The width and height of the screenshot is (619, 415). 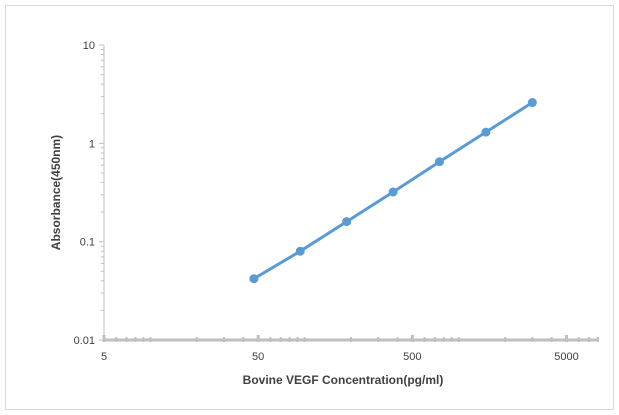 What do you see at coordinates (258, 357) in the screenshot?
I see `x-tick-label: 50` at bounding box center [258, 357].